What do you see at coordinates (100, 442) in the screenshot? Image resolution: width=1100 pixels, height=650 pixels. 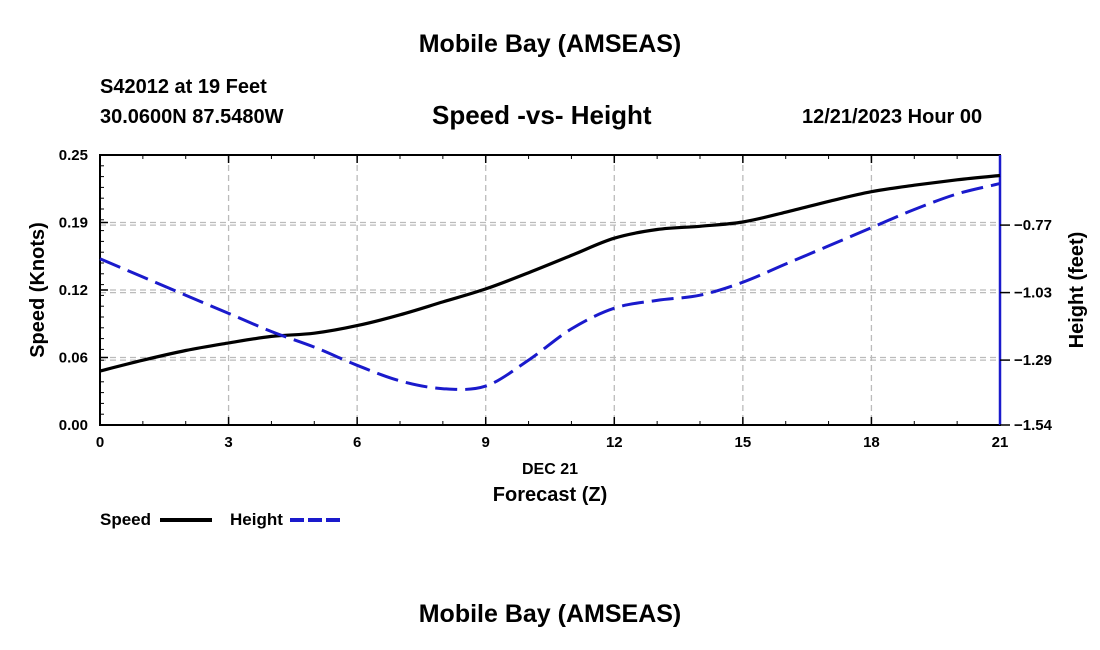 I see `x-tick-label-0: 0` at bounding box center [100, 442].